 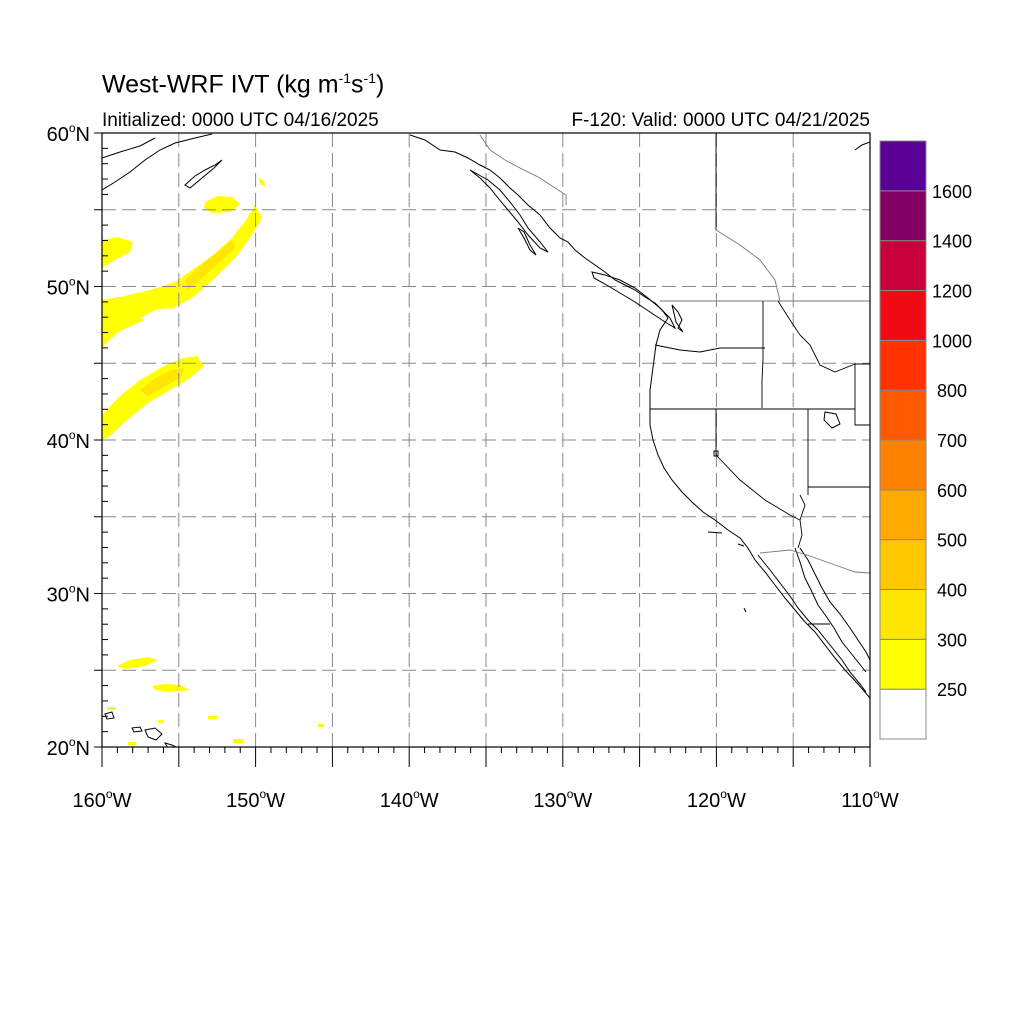 I want to click on kodiak-area, so click(x=203, y=174).